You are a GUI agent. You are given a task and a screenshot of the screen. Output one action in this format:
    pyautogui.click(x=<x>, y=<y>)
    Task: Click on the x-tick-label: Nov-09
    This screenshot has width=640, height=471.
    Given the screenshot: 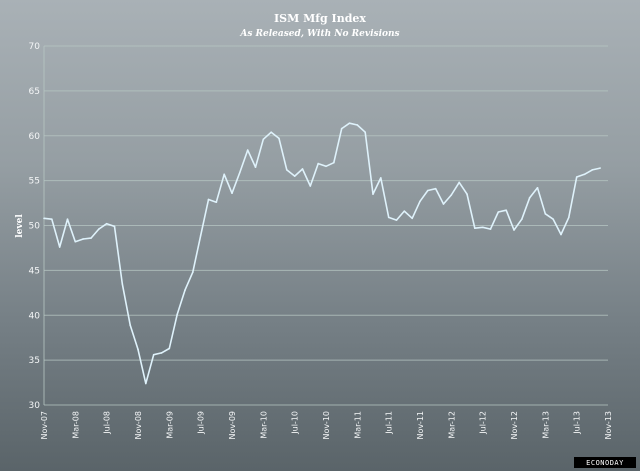 What is the action you would take?
    pyautogui.click(x=232, y=425)
    